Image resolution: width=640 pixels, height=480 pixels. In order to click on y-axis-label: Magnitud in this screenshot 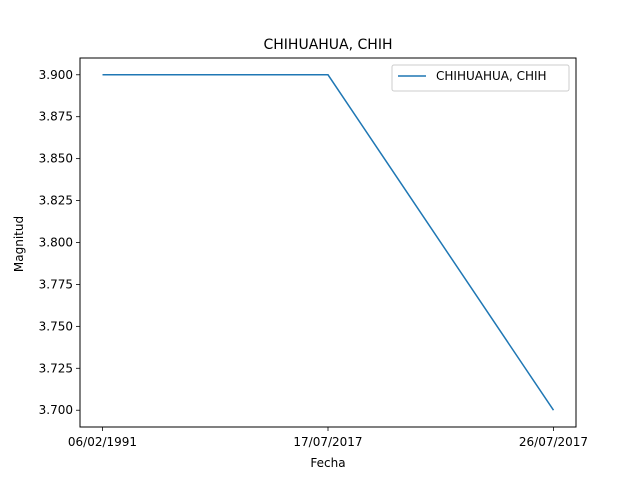, I will do `click(19, 244)`.